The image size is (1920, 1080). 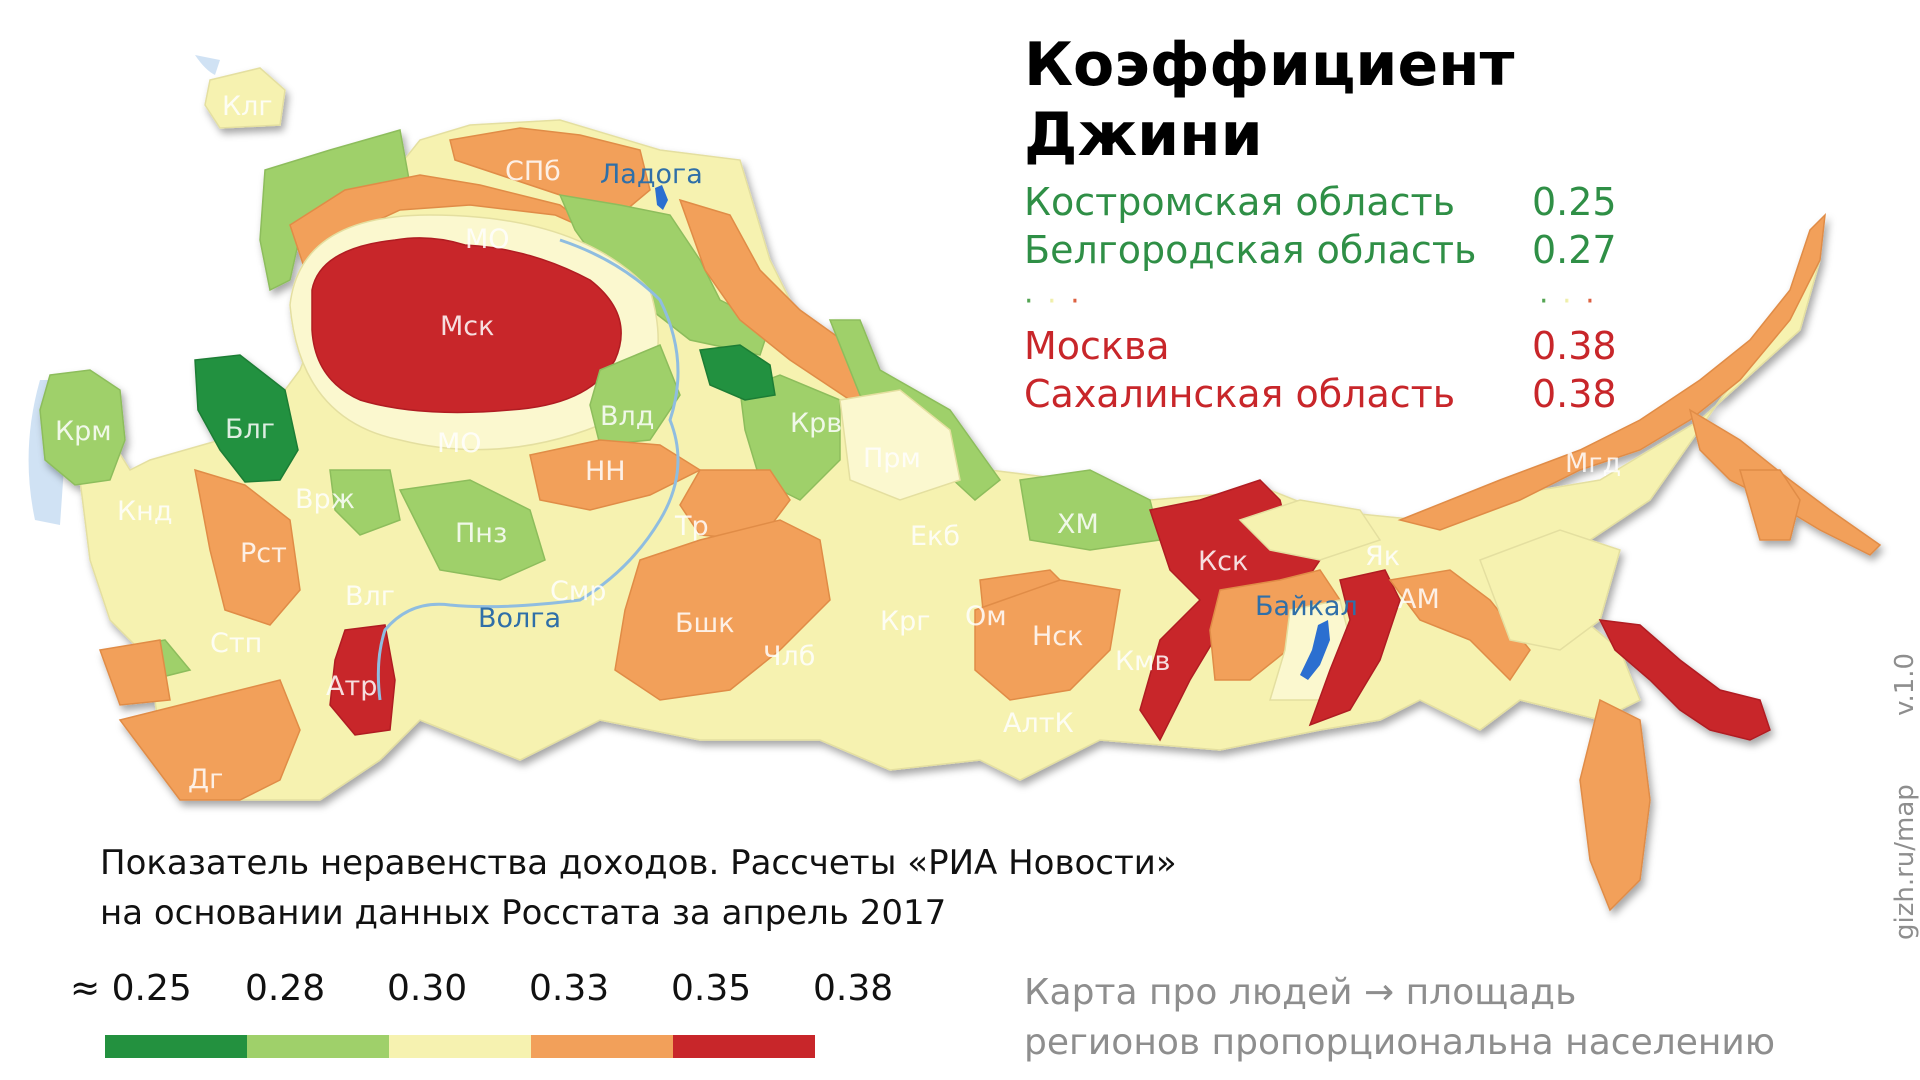 I want to click on legend-tick: ≈ 0.25, so click(x=131, y=988).